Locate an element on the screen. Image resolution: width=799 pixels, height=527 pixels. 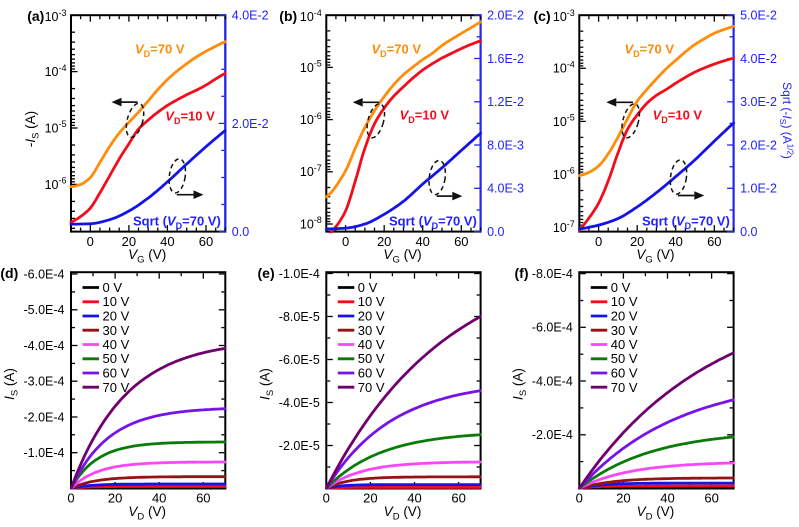
svg-text: 5.0E-2 is located at coordinates (758, 16).